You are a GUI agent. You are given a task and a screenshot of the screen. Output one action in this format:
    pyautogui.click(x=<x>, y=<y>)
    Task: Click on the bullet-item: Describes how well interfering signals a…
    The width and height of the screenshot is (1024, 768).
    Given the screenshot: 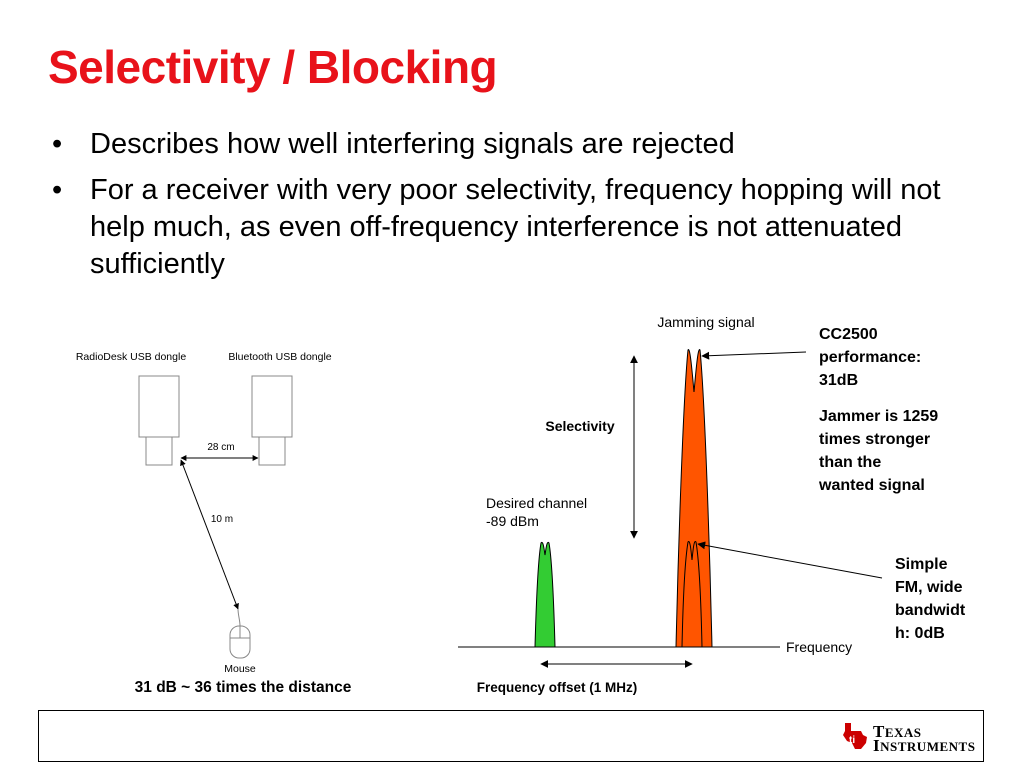 What is the action you would take?
    pyautogui.click(x=523, y=144)
    